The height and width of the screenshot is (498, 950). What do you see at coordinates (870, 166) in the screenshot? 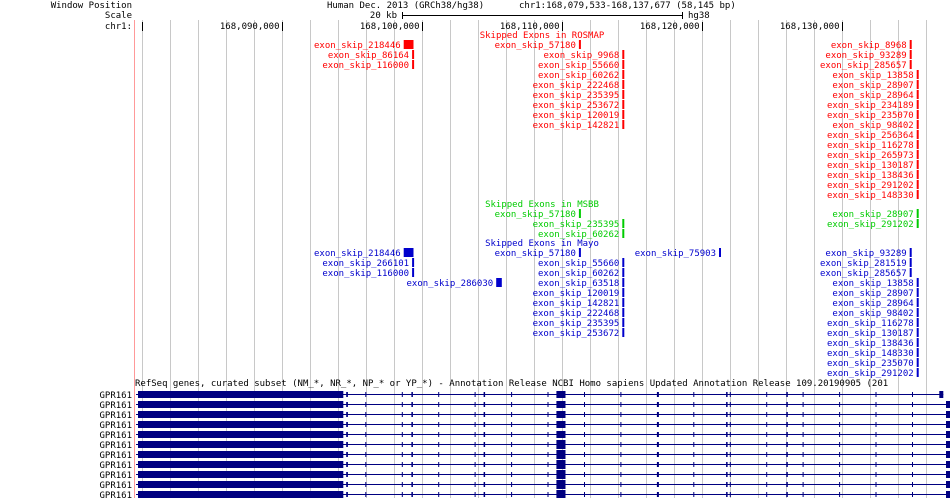
I see `exon-skip-label: exon_skip_130187` at bounding box center [870, 166].